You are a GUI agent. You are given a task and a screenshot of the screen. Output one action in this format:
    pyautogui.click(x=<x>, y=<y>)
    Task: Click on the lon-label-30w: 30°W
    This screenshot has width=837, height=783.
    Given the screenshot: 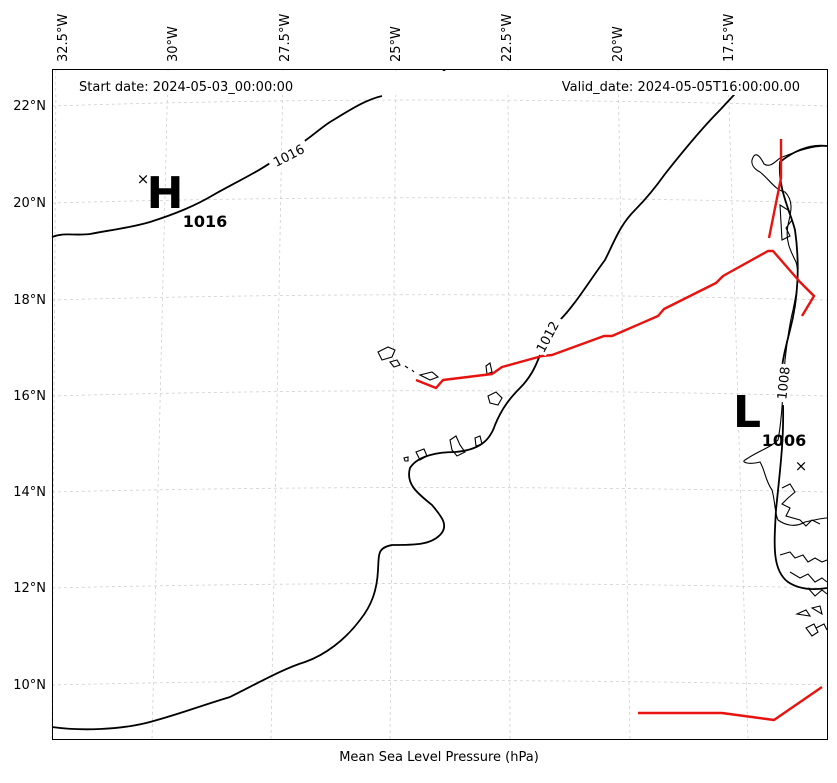 What is the action you would take?
    pyautogui.click(x=173, y=44)
    